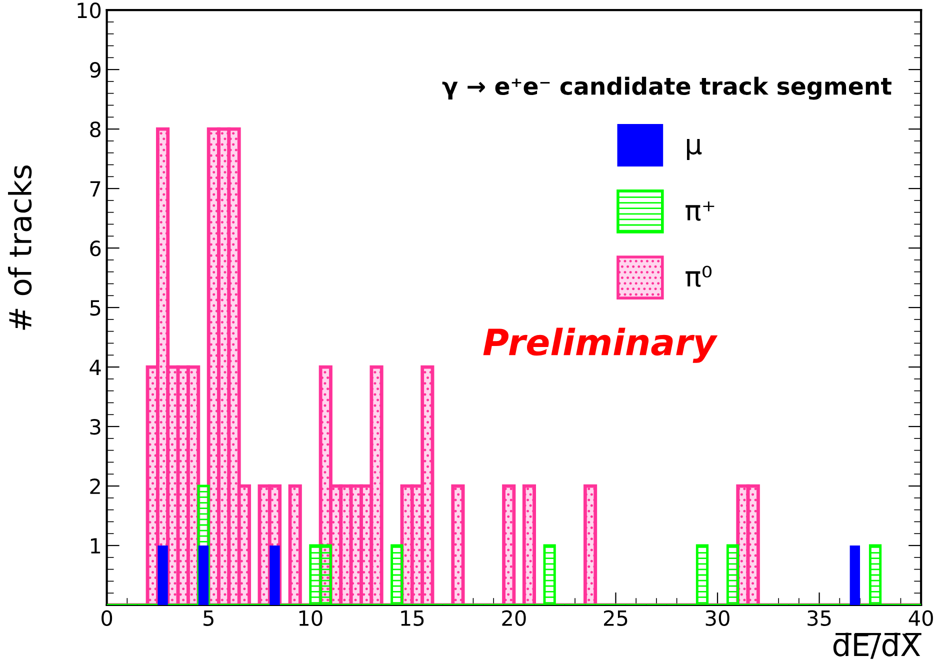 The width and height of the screenshot is (937, 670). I want to click on legend-label: π⁰, so click(699, 276).